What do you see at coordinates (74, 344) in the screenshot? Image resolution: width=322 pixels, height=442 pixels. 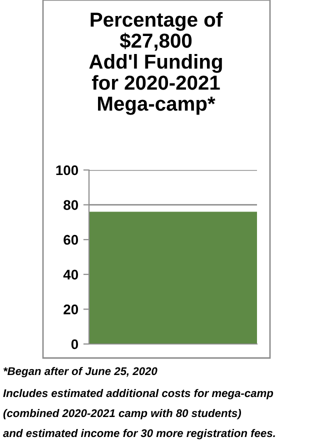 I see `y-tick-label: 0` at bounding box center [74, 344].